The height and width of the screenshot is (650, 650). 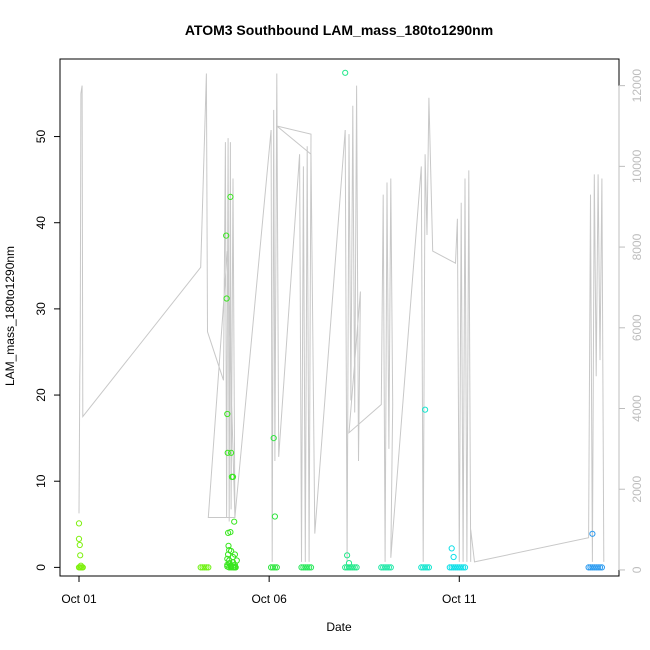 I want to click on x-tick-label: Oct 01, so click(x=79, y=599).